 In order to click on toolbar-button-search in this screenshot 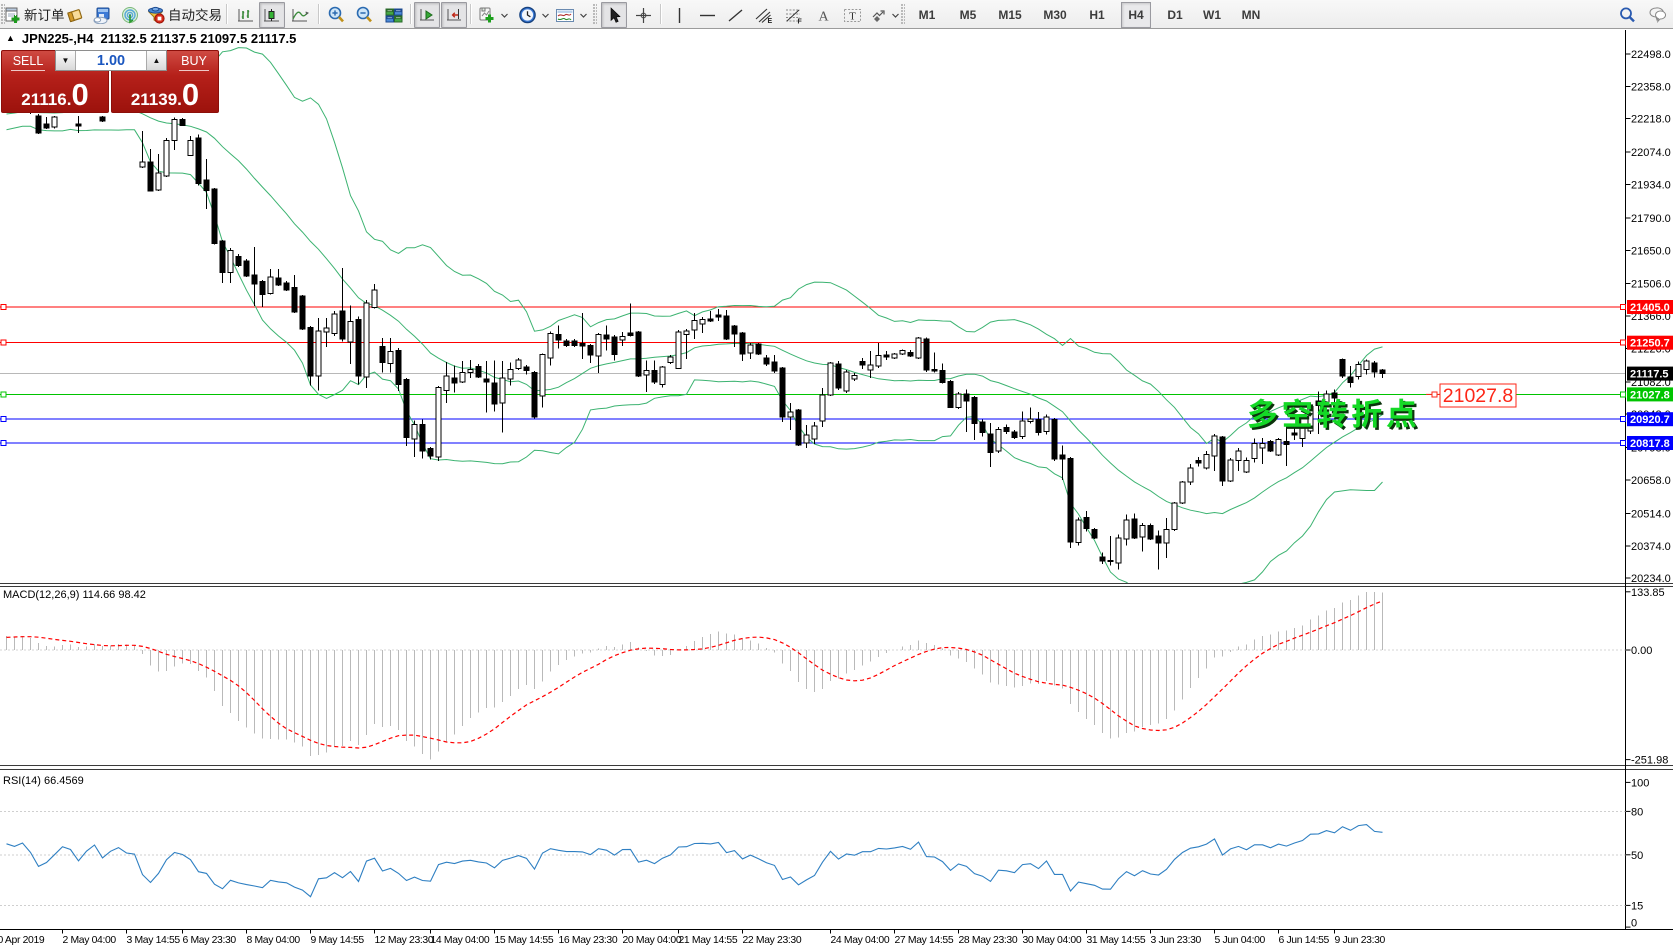, I will do `click(1627, 15)`.